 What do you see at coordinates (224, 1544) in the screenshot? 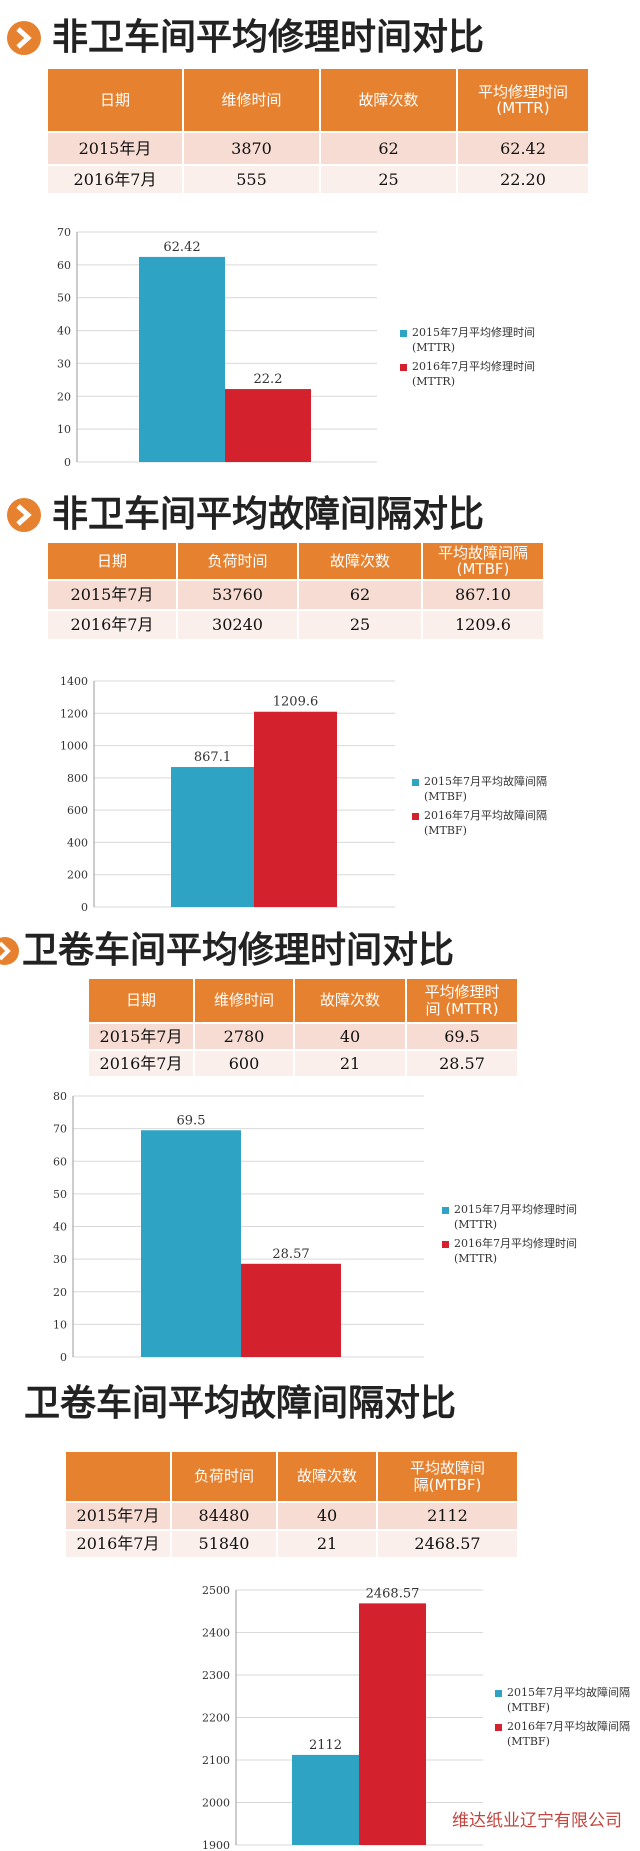
I see `table-cell: 51840` at bounding box center [224, 1544].